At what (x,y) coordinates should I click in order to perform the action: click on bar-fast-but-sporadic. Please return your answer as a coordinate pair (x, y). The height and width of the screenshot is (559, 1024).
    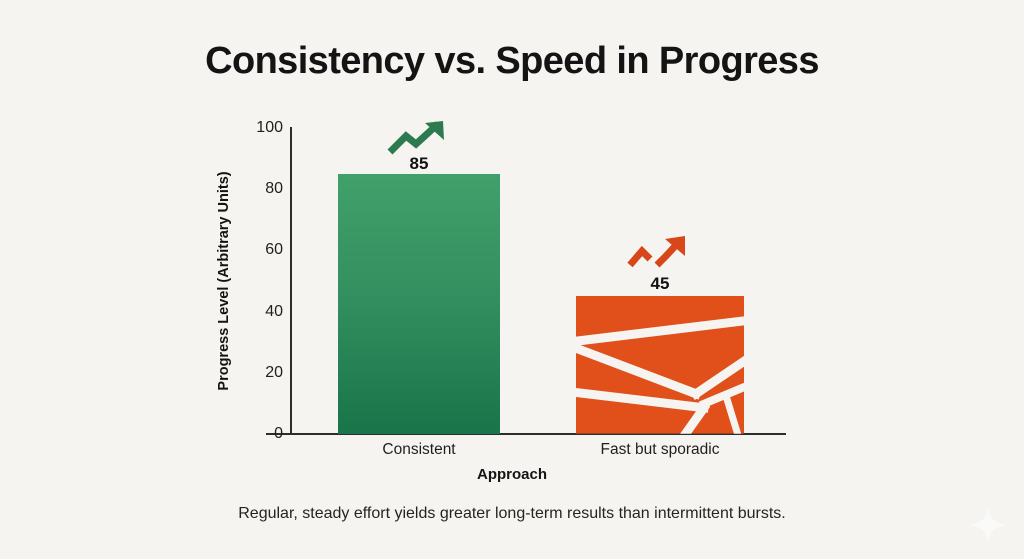
    Looking at the image, I should click on (660, 365).